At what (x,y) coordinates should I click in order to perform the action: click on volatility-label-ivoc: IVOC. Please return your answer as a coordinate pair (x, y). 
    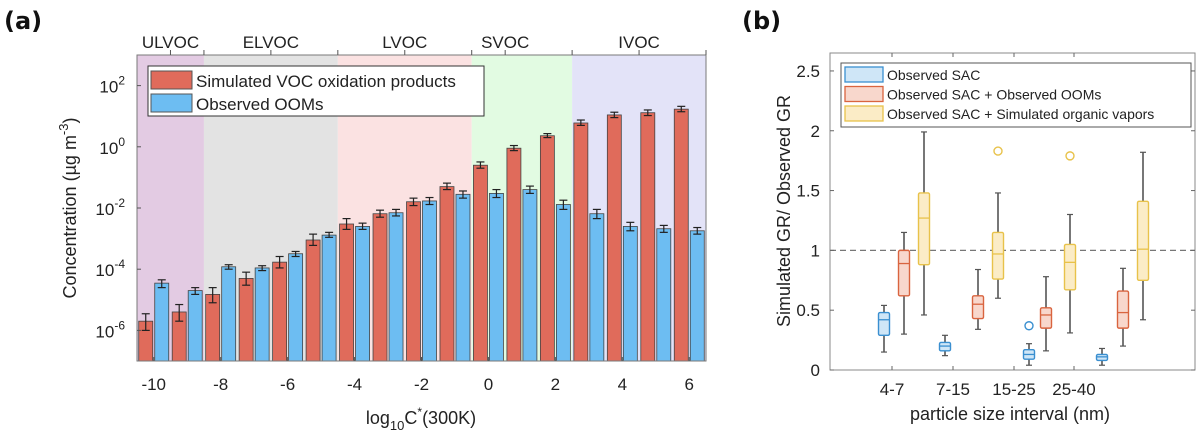
    Looking at the image, I should click on (639, 42).